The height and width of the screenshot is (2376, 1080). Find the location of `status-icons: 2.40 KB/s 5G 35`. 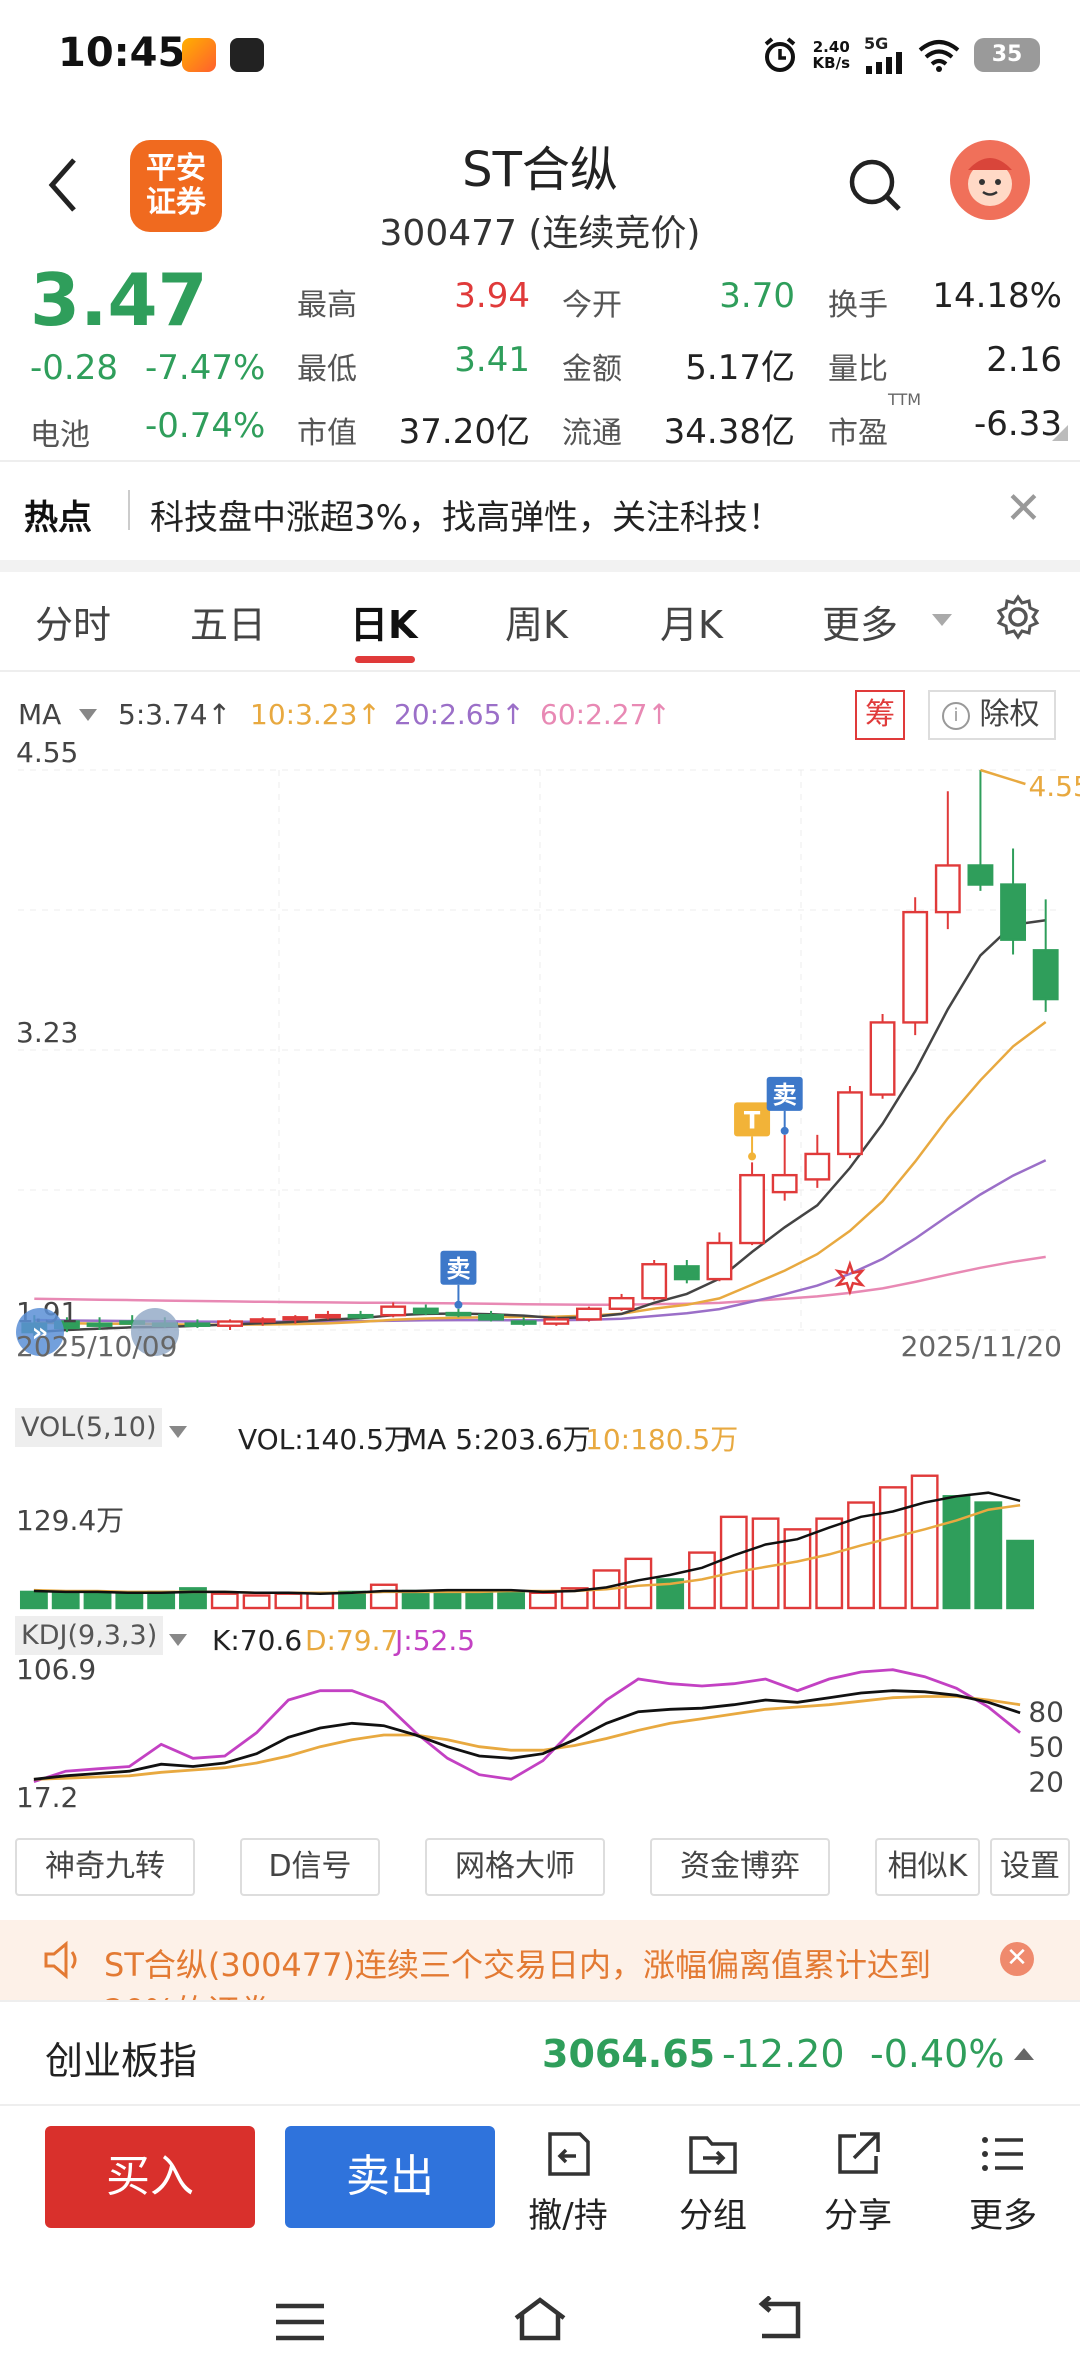

status-icons: 2.40 KB/s 5G 35 is located at coordinates (900, 55).